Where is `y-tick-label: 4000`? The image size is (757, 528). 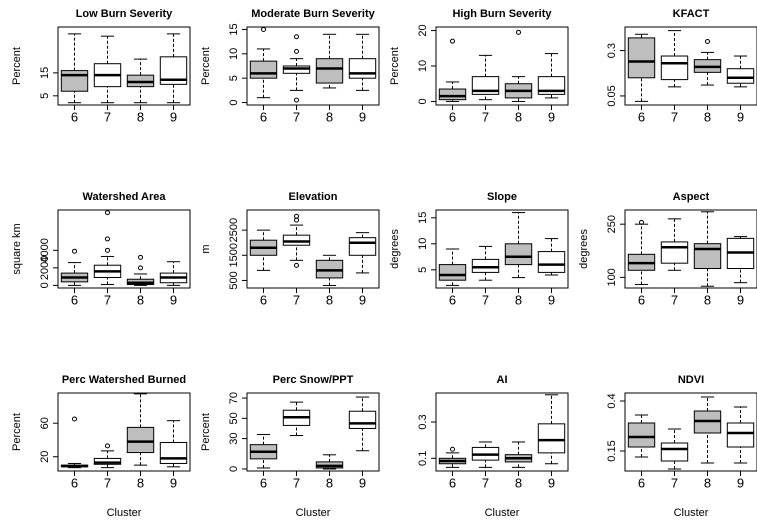
y-tick-label: 4000 is located at coordinates (45, 250).